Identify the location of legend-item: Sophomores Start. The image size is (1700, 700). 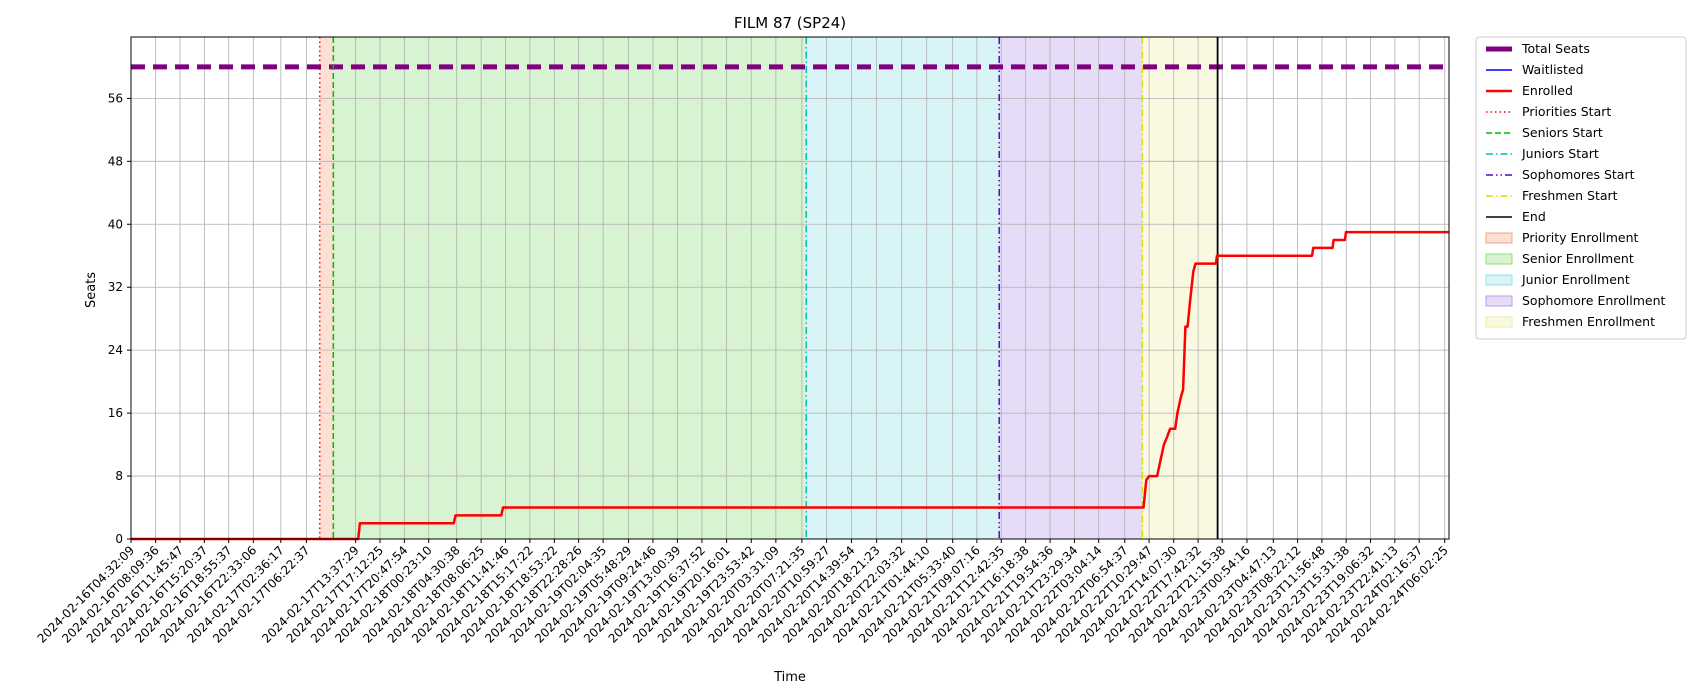
(1560, 174).